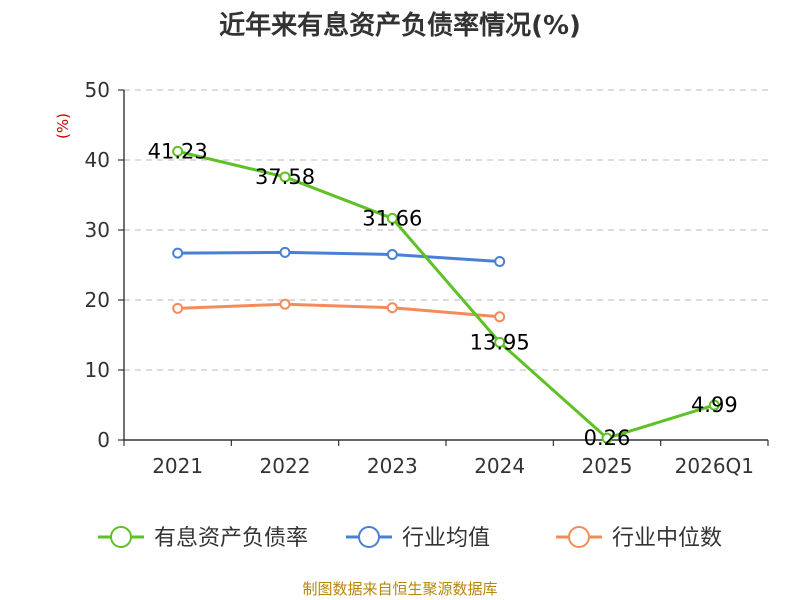 This screenshot has width=800, height=600. I want to click on x-tick-label: 2024, so click(499, 466).